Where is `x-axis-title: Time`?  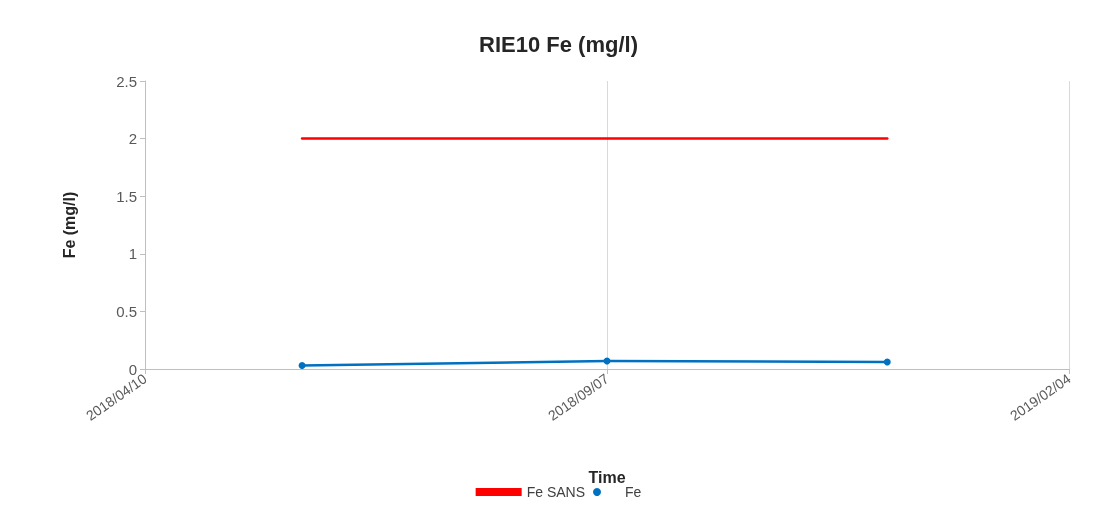
x-axis-title: Time is located at coordinates (607, 477).